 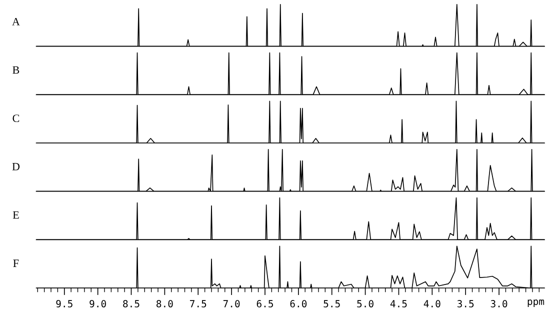 I want to click on text: F, so click(x=16, y=263).